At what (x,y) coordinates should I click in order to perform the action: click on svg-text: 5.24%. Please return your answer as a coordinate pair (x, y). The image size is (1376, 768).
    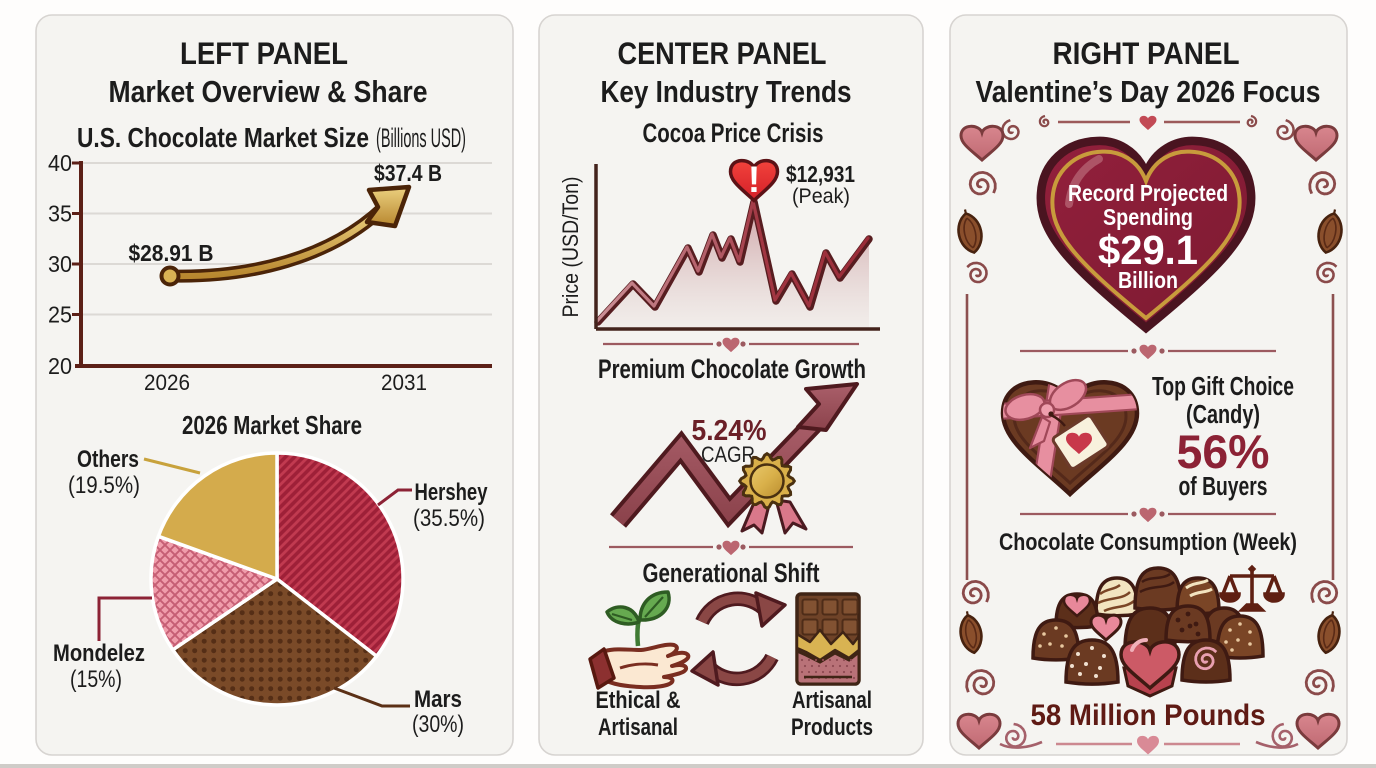
    Looking at the image, I should click on (729, 431).